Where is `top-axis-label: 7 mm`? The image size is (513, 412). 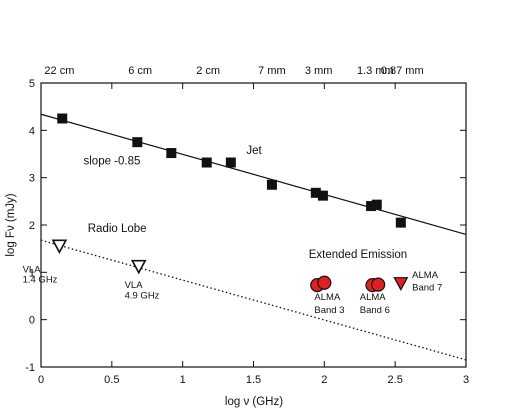 top-axis-label: 7 mm is located at coordinates (272, 71).